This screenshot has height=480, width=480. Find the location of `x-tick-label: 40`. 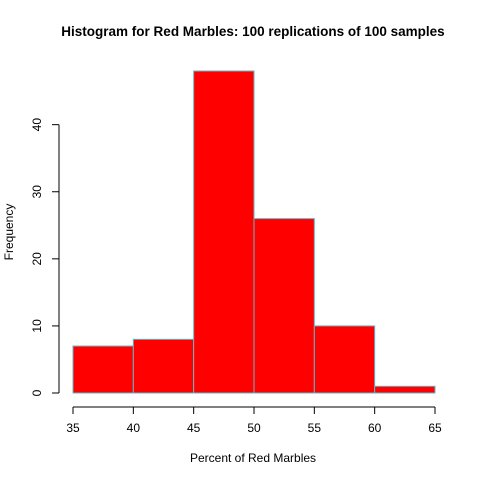

x-tick-label: 40 is located at coordinates (134, 428).